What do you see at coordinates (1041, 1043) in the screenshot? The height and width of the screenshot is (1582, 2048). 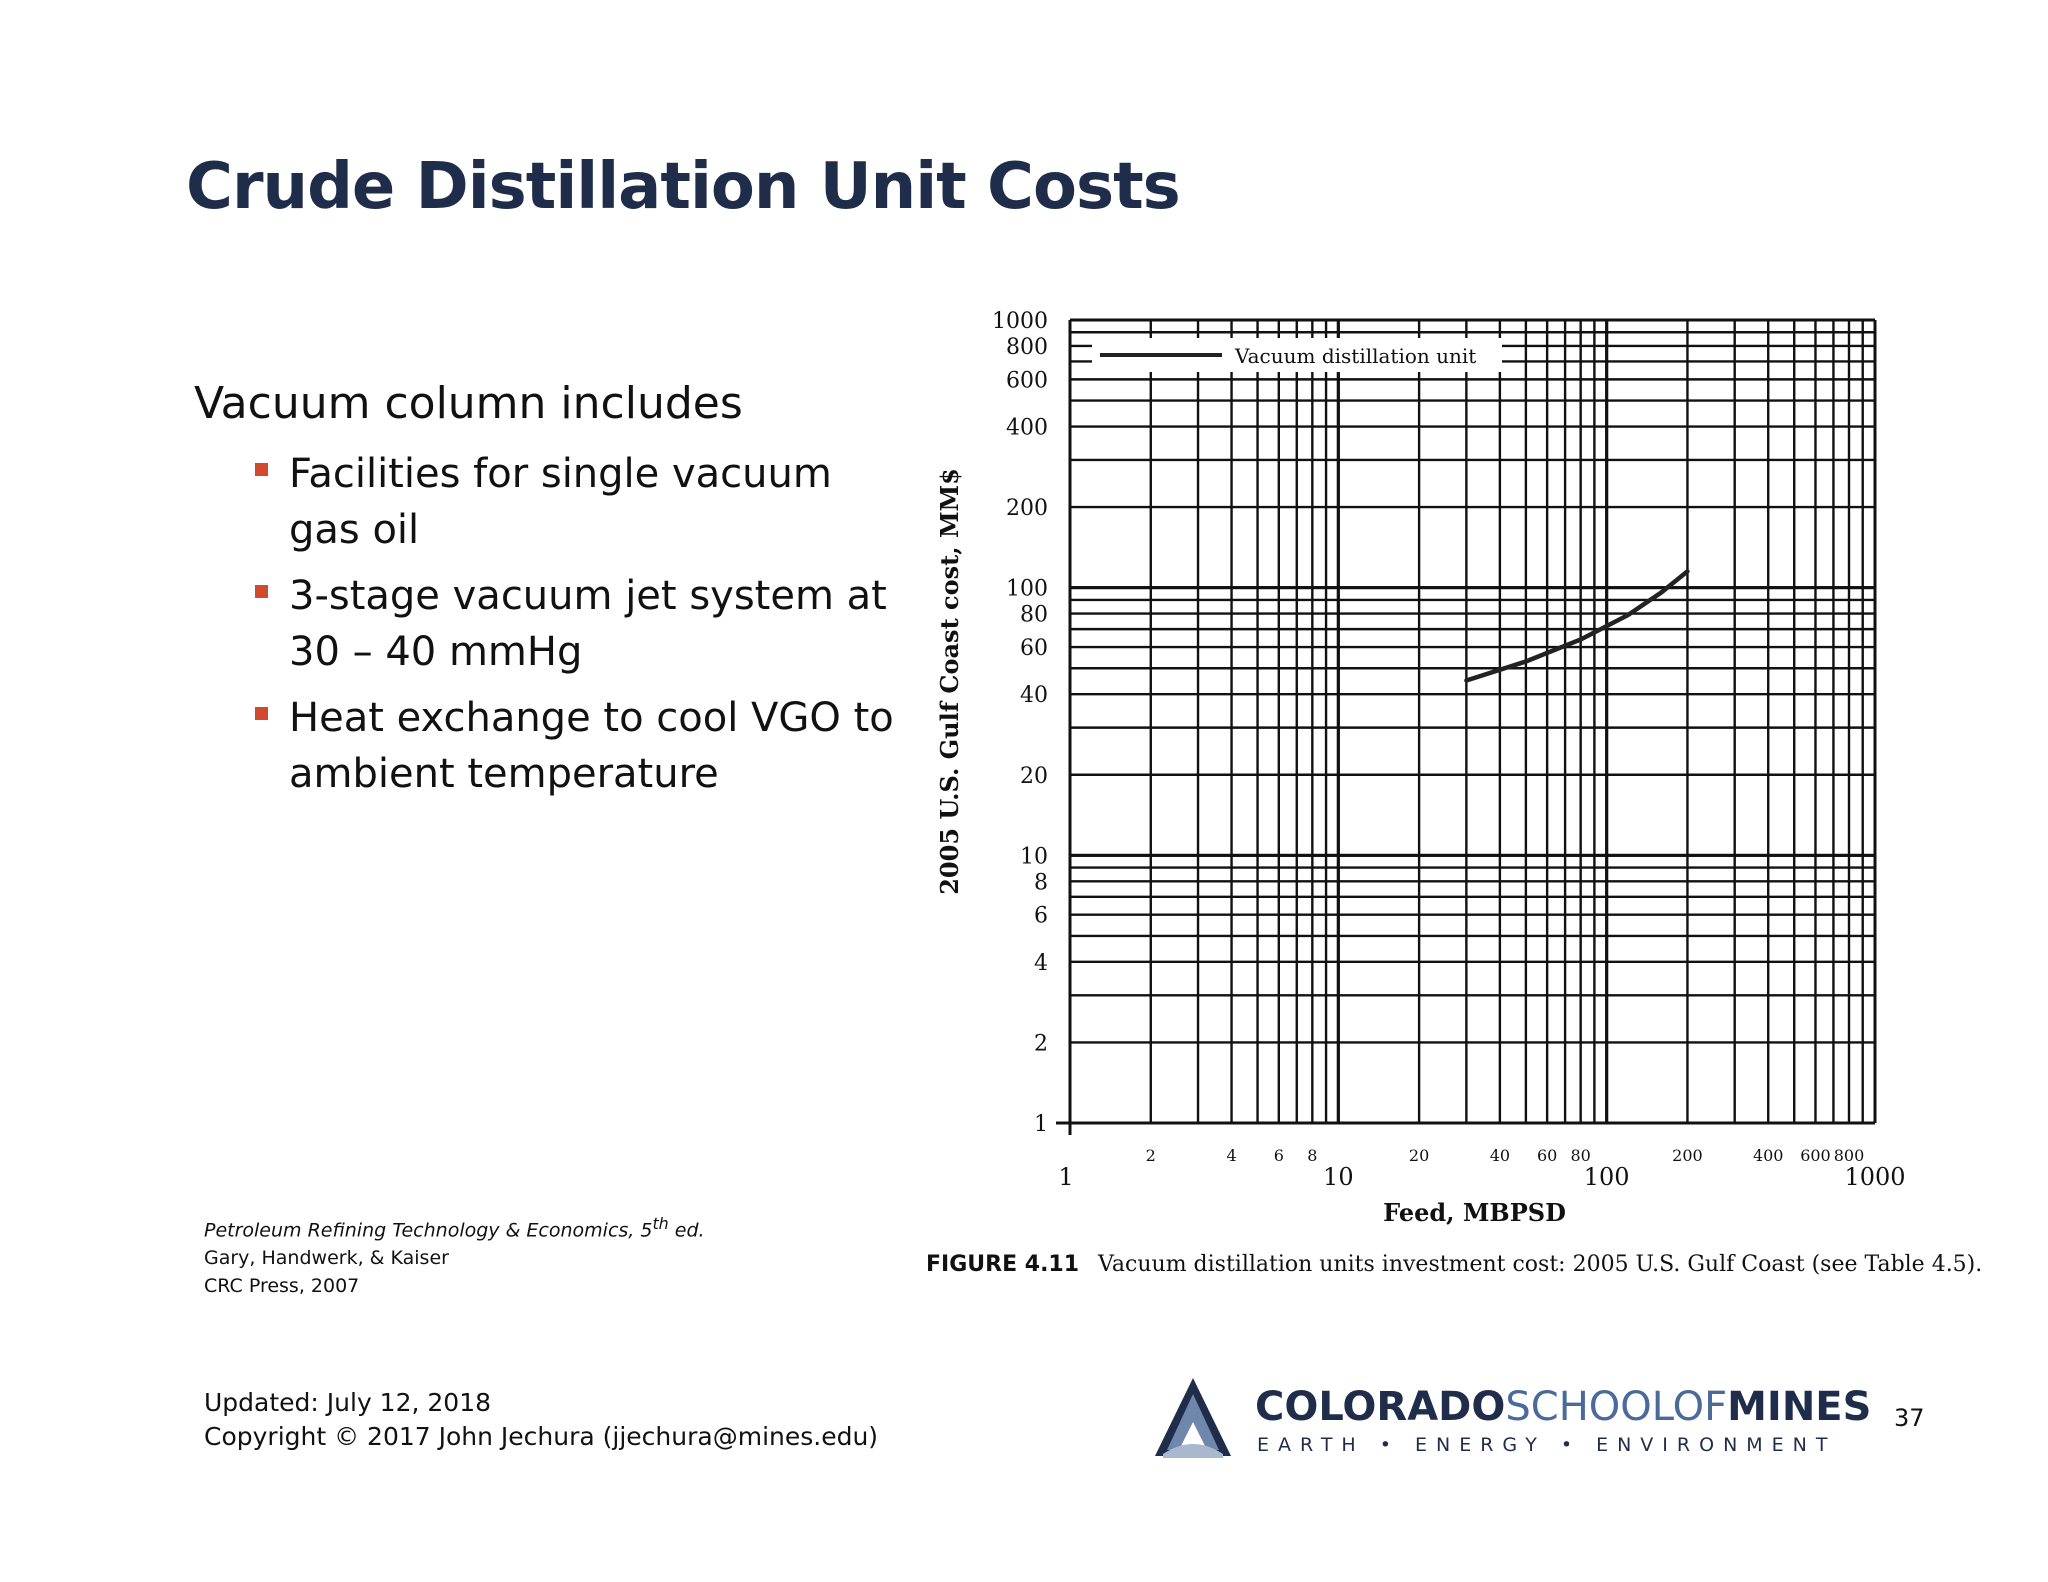 I see `y-tick-label: 2` at bounding box center [1041, 1043].